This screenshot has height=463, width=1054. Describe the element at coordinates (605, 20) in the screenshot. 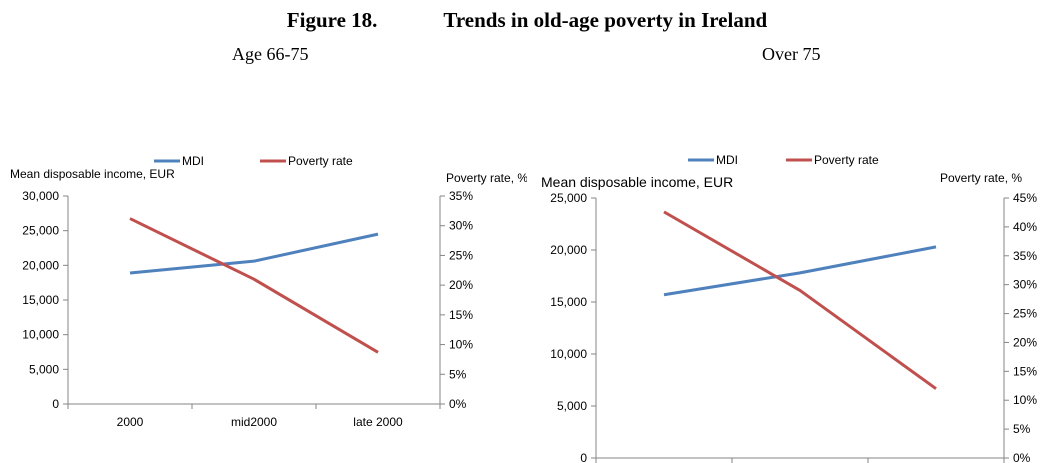

I see `figure-title-text: Trends in old-age poverty in Ireland` at that location.